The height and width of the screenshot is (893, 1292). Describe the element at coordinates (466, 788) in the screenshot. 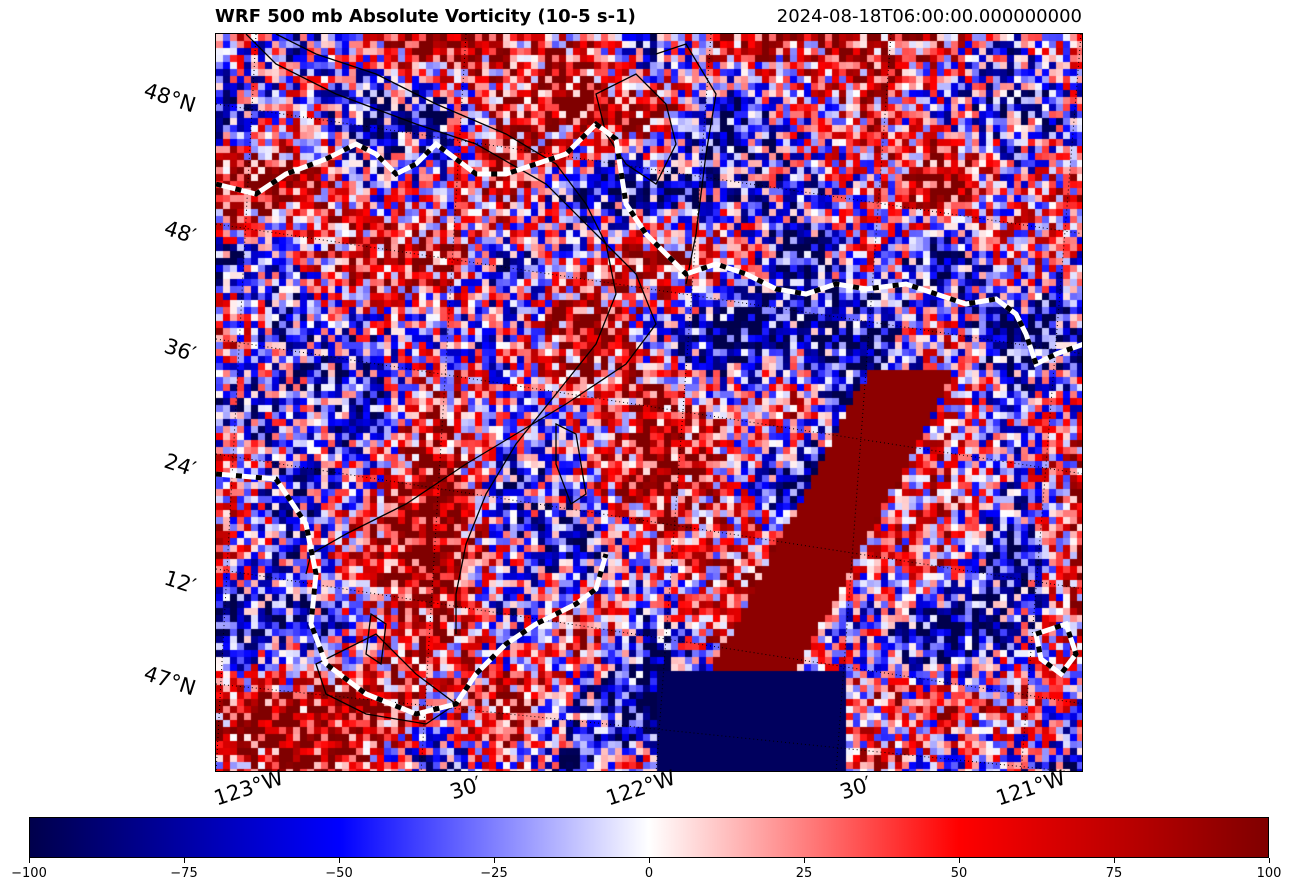

I see `lon-label-122-30: 30′` at that location.